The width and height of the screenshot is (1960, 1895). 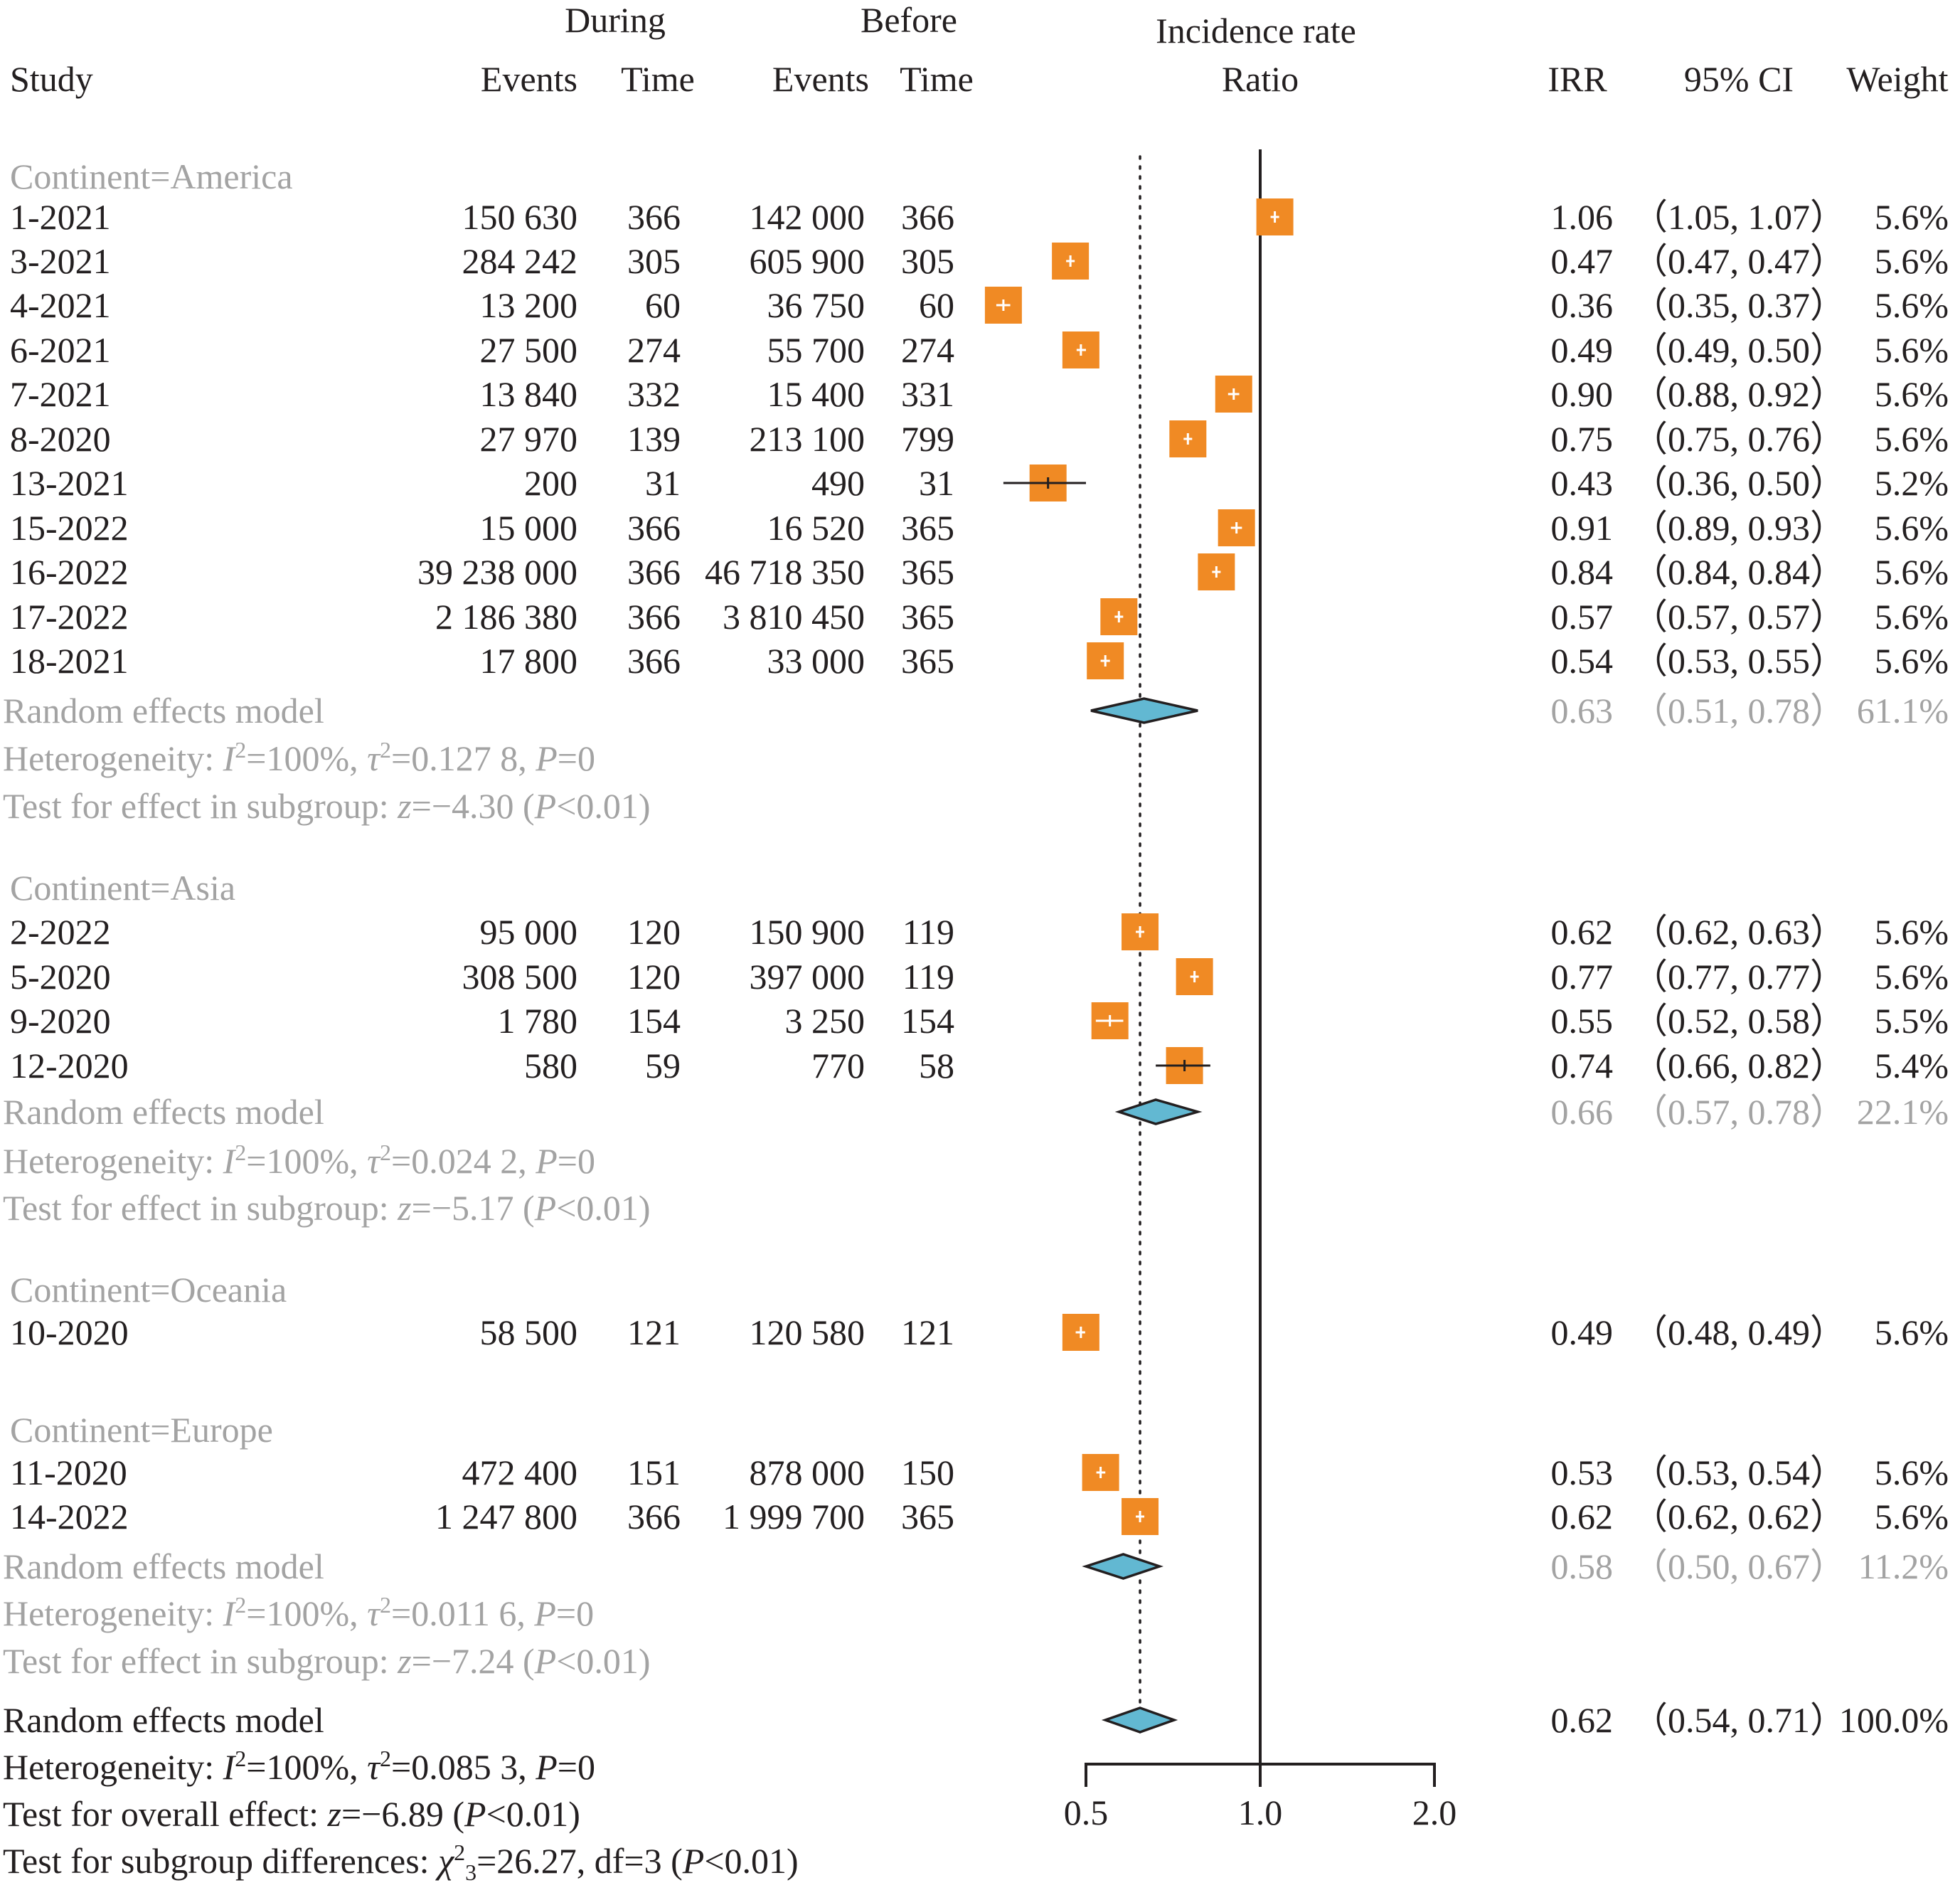 What do you see at coordinates (1894, 1720) in the screenshot?
I see `model-weight: 100.0%` at bounding box center [1894, 1720].